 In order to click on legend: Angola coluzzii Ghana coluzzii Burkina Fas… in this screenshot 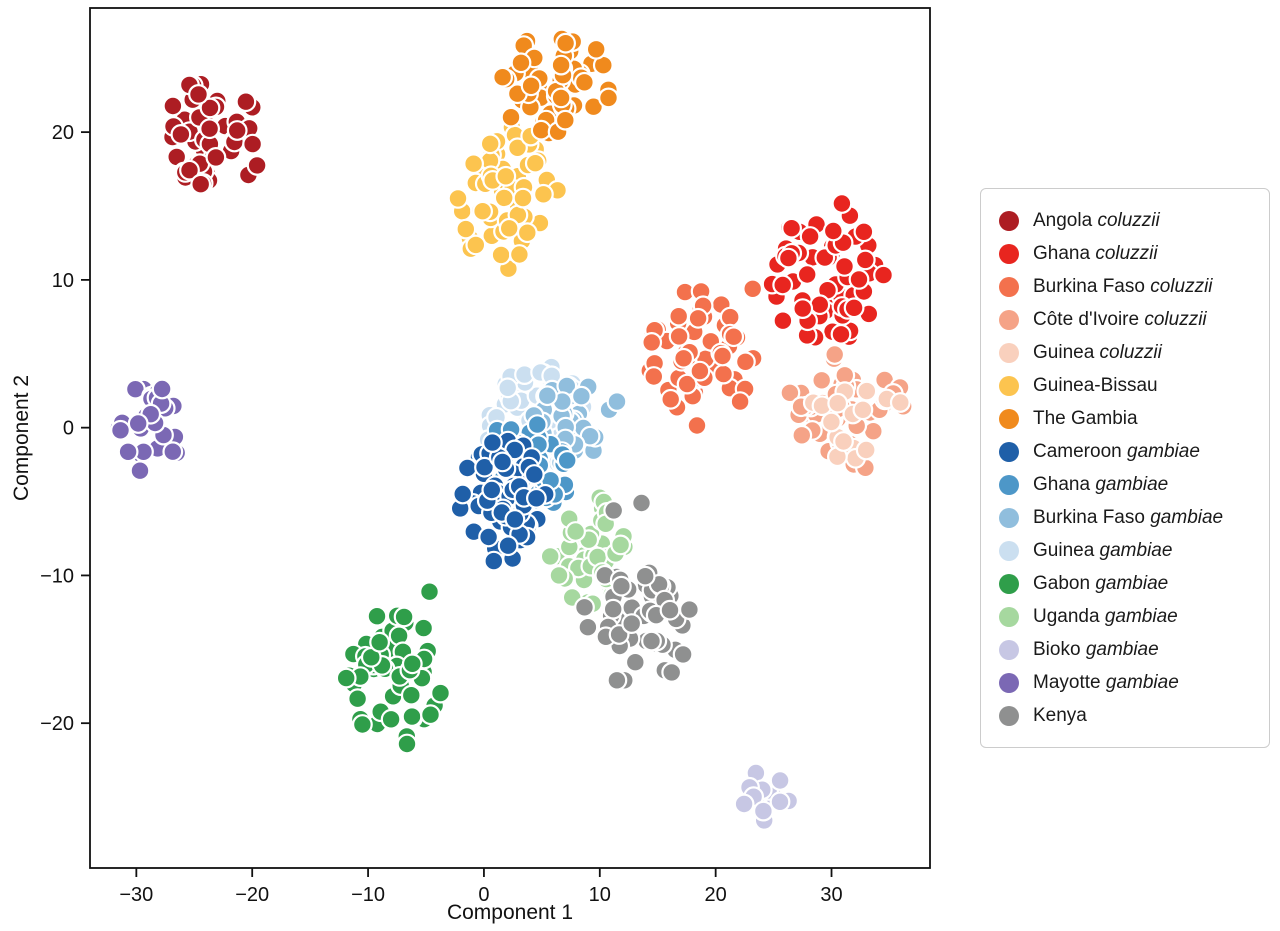, I will do `click(1125, 468)`.